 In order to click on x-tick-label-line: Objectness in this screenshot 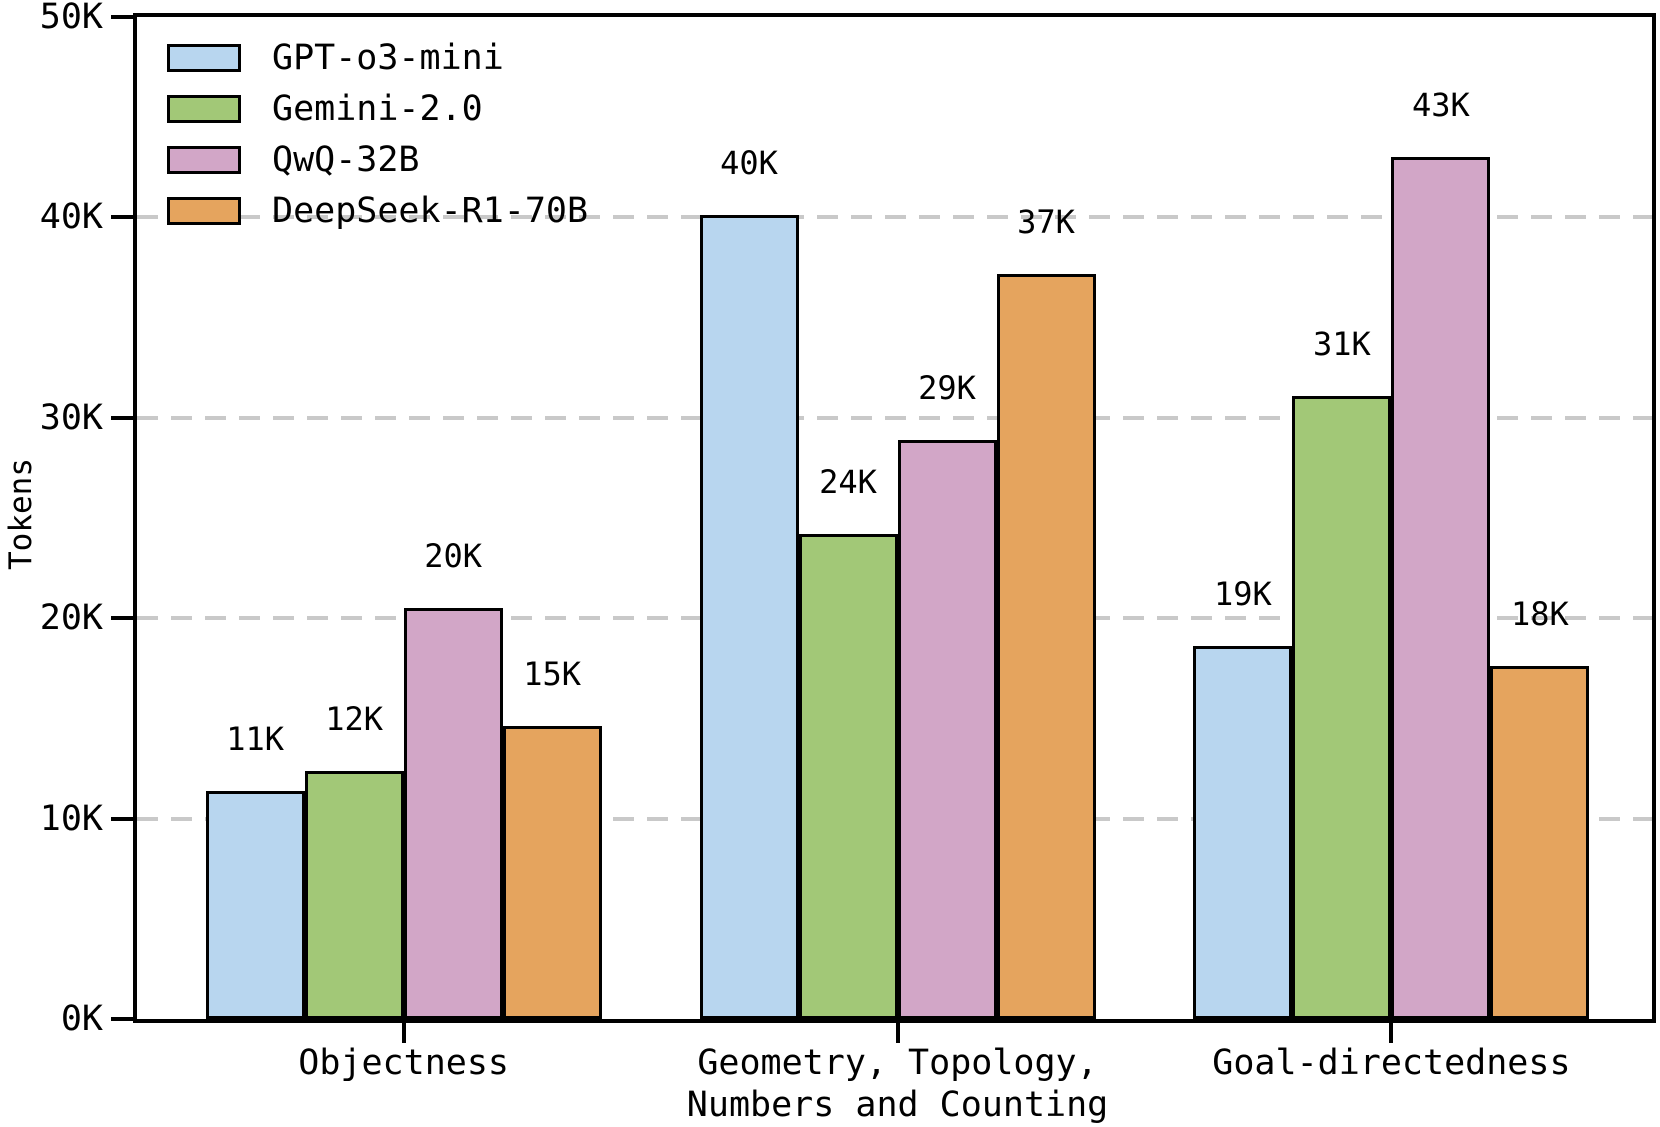, I will do `click(403, 1063)`.